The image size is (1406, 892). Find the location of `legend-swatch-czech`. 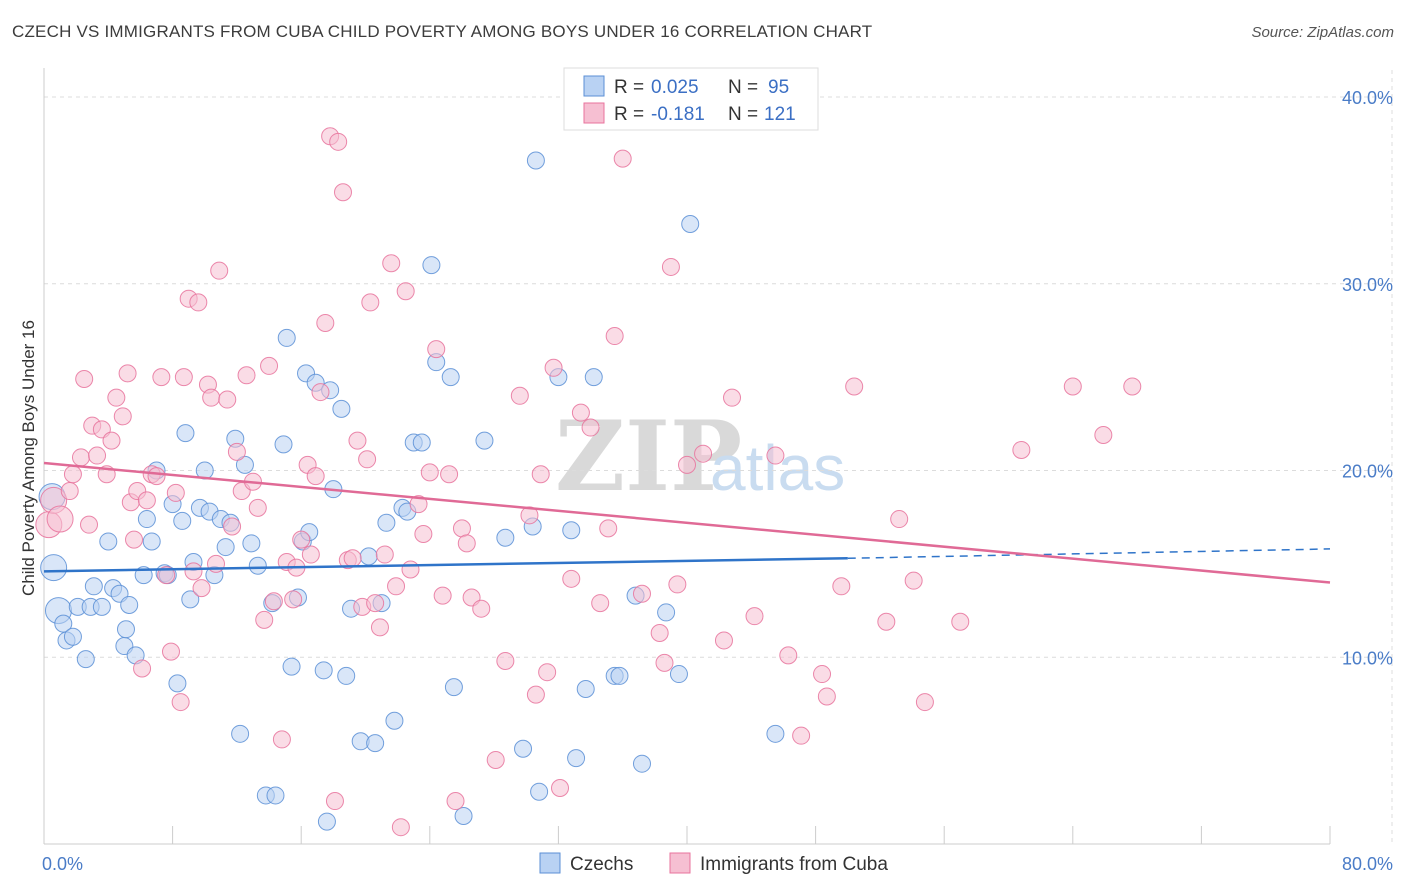

legend-swatch-czech is located at coordinates (594, 86).